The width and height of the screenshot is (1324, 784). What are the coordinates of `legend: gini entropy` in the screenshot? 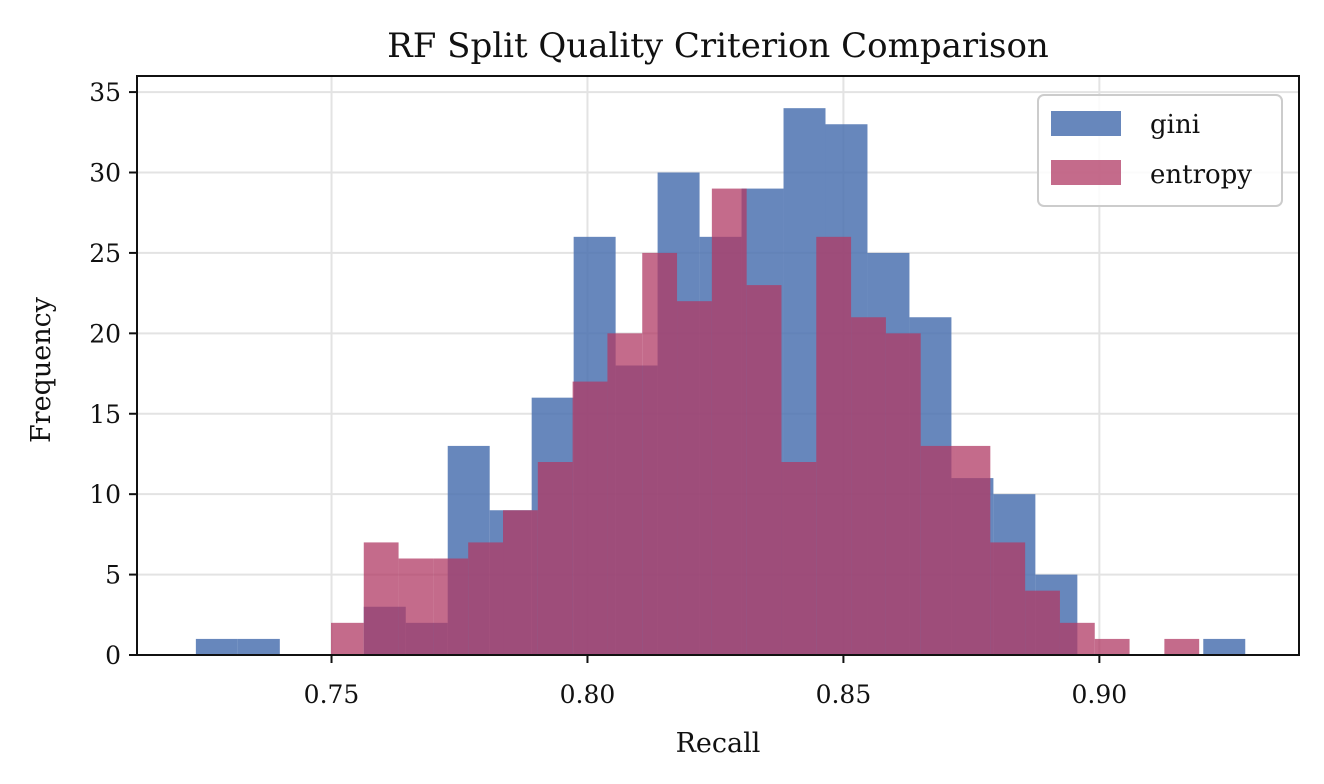 It's located at (1160, 150).